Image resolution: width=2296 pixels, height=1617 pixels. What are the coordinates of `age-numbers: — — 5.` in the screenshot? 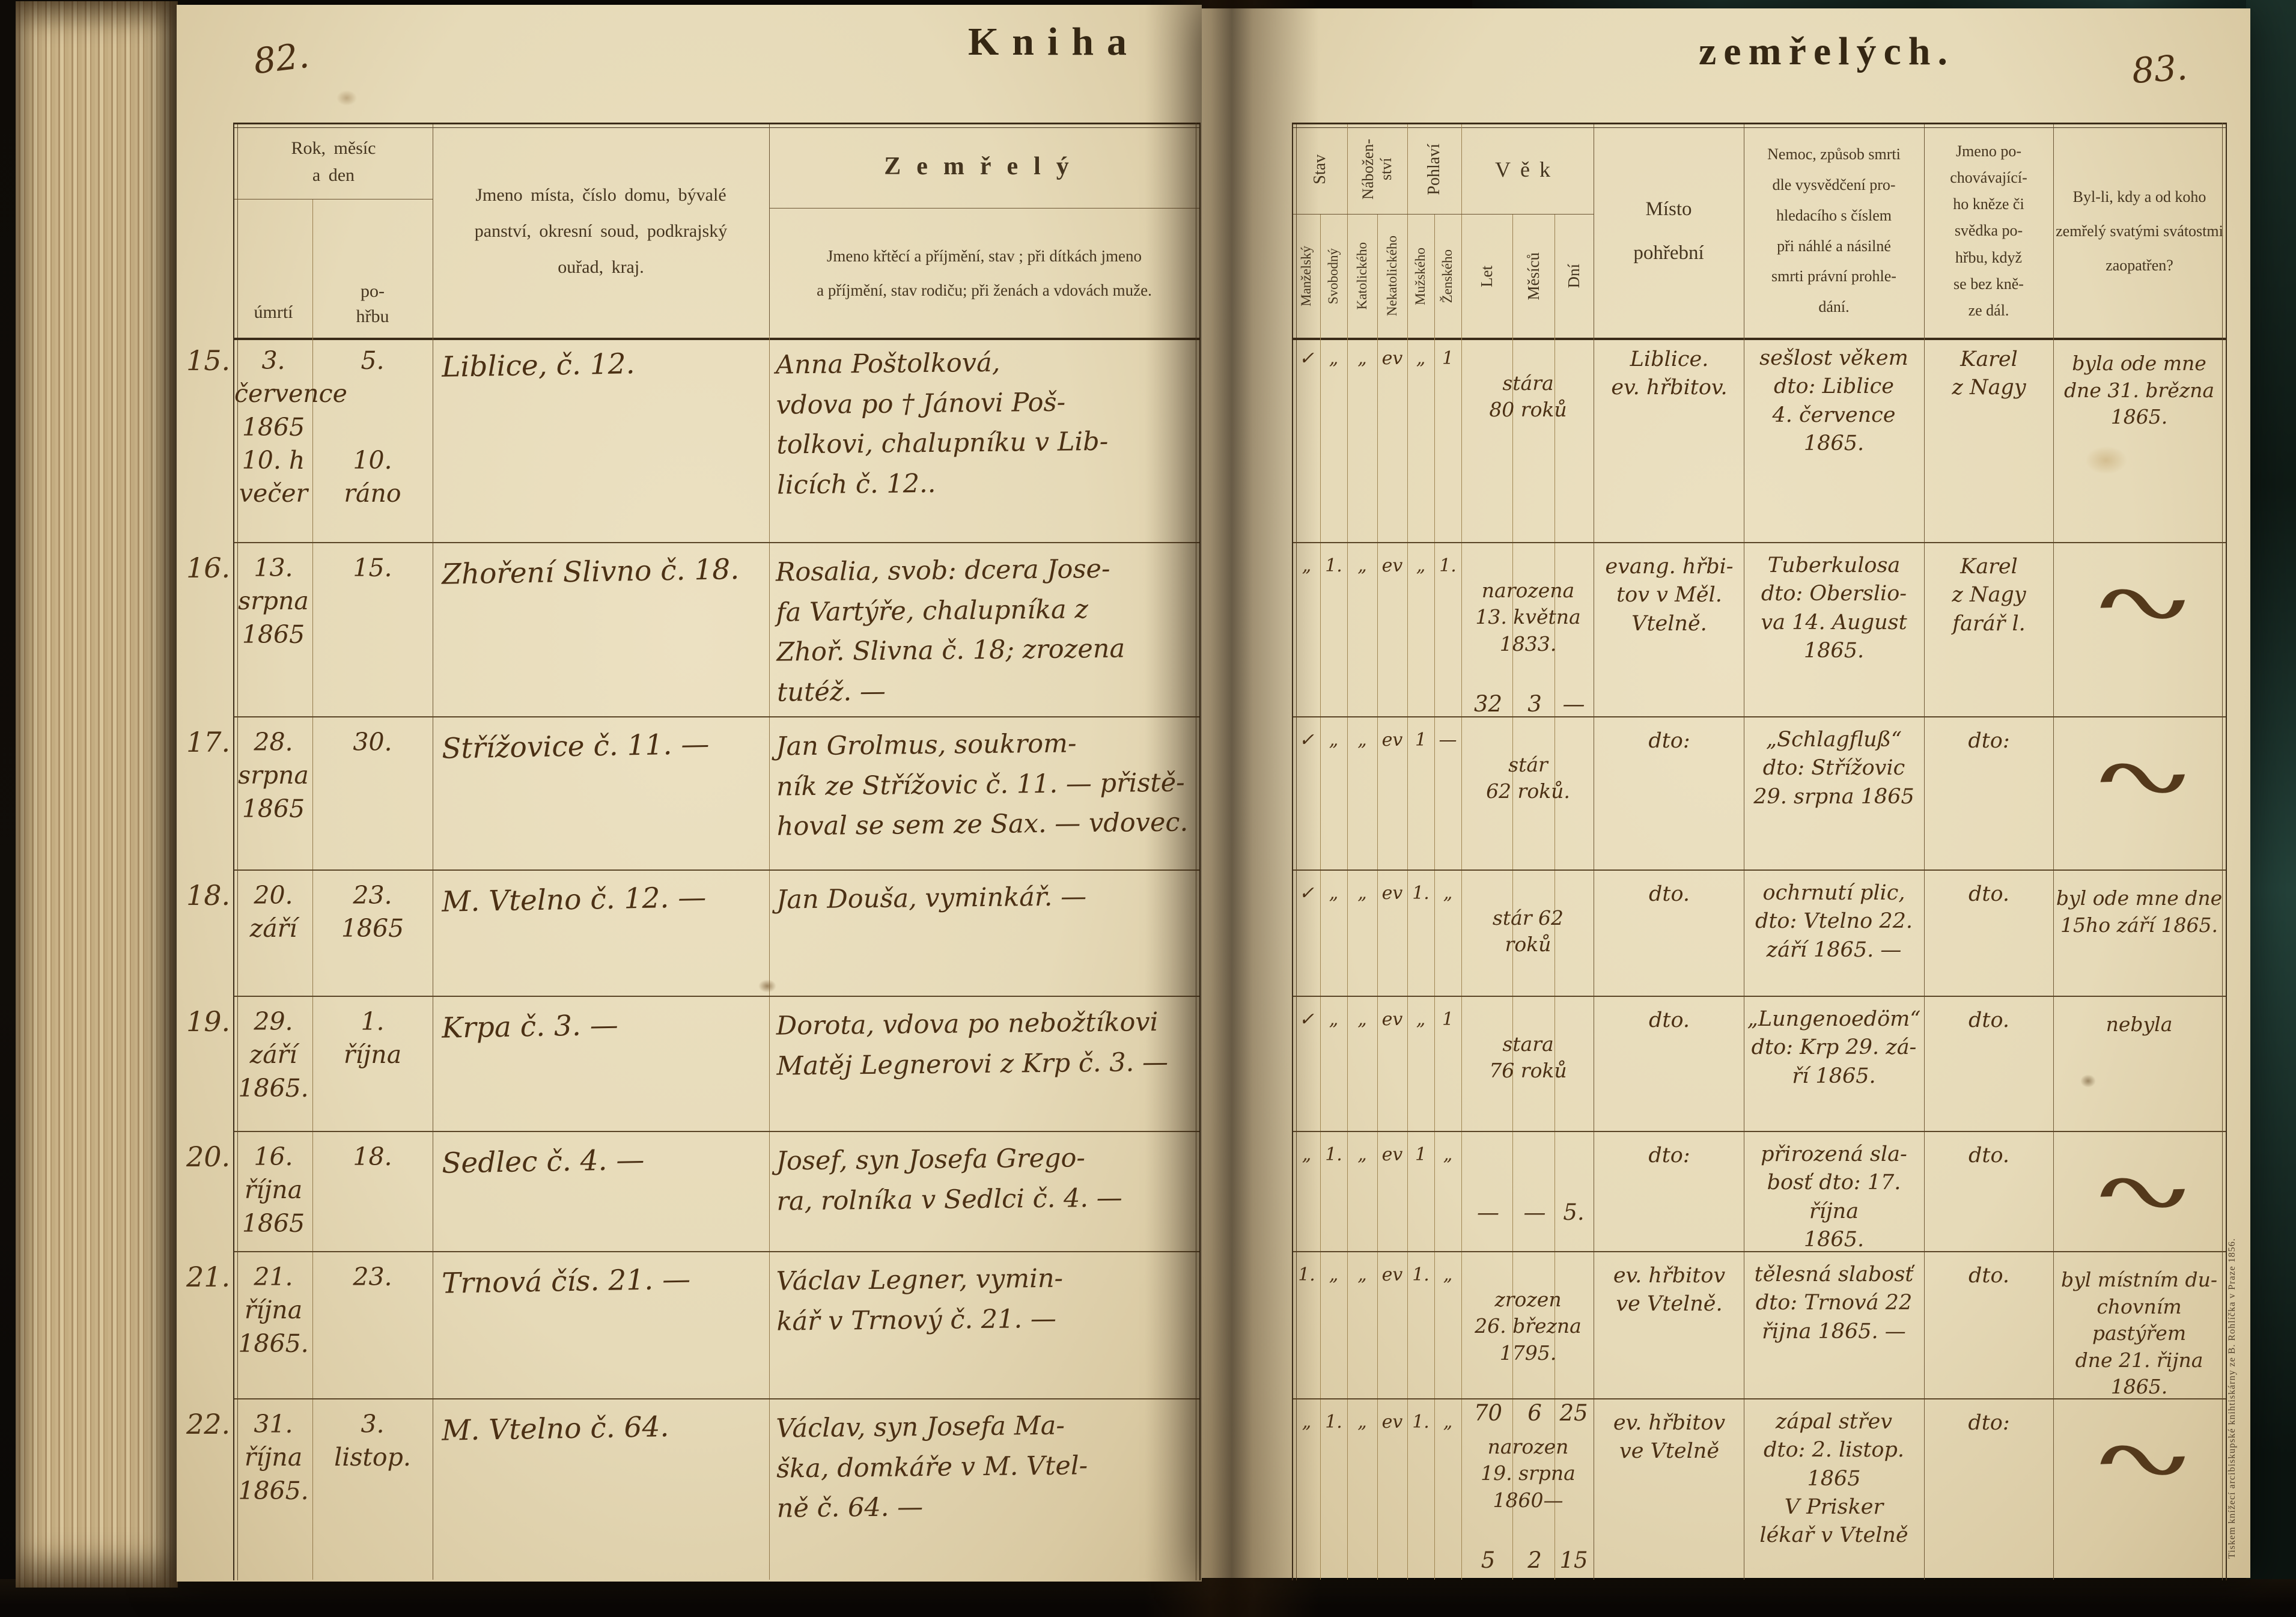 It's located at (1528, 1213).